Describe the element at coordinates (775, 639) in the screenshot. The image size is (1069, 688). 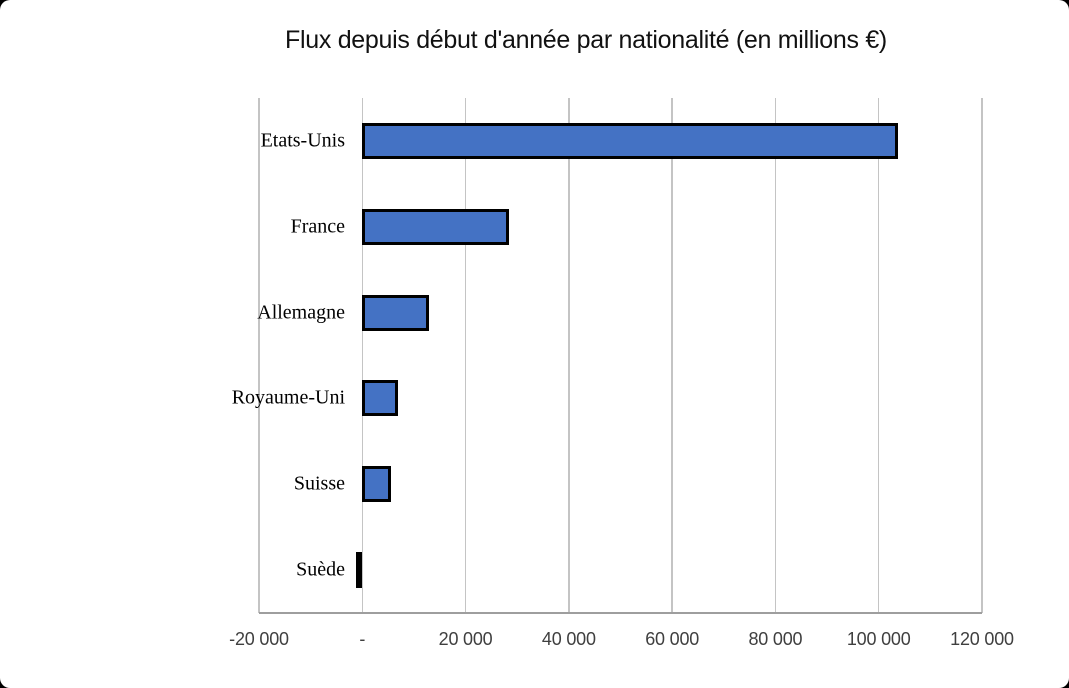
I see `x-tick-label: 80 000` at that location.